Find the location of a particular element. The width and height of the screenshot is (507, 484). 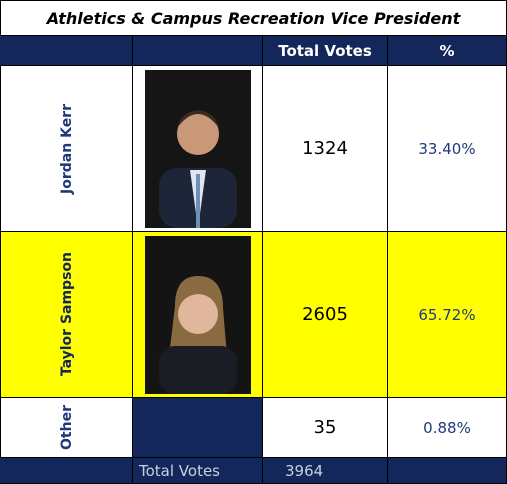

percent: 0.88% is located at coordinates (447, 428).